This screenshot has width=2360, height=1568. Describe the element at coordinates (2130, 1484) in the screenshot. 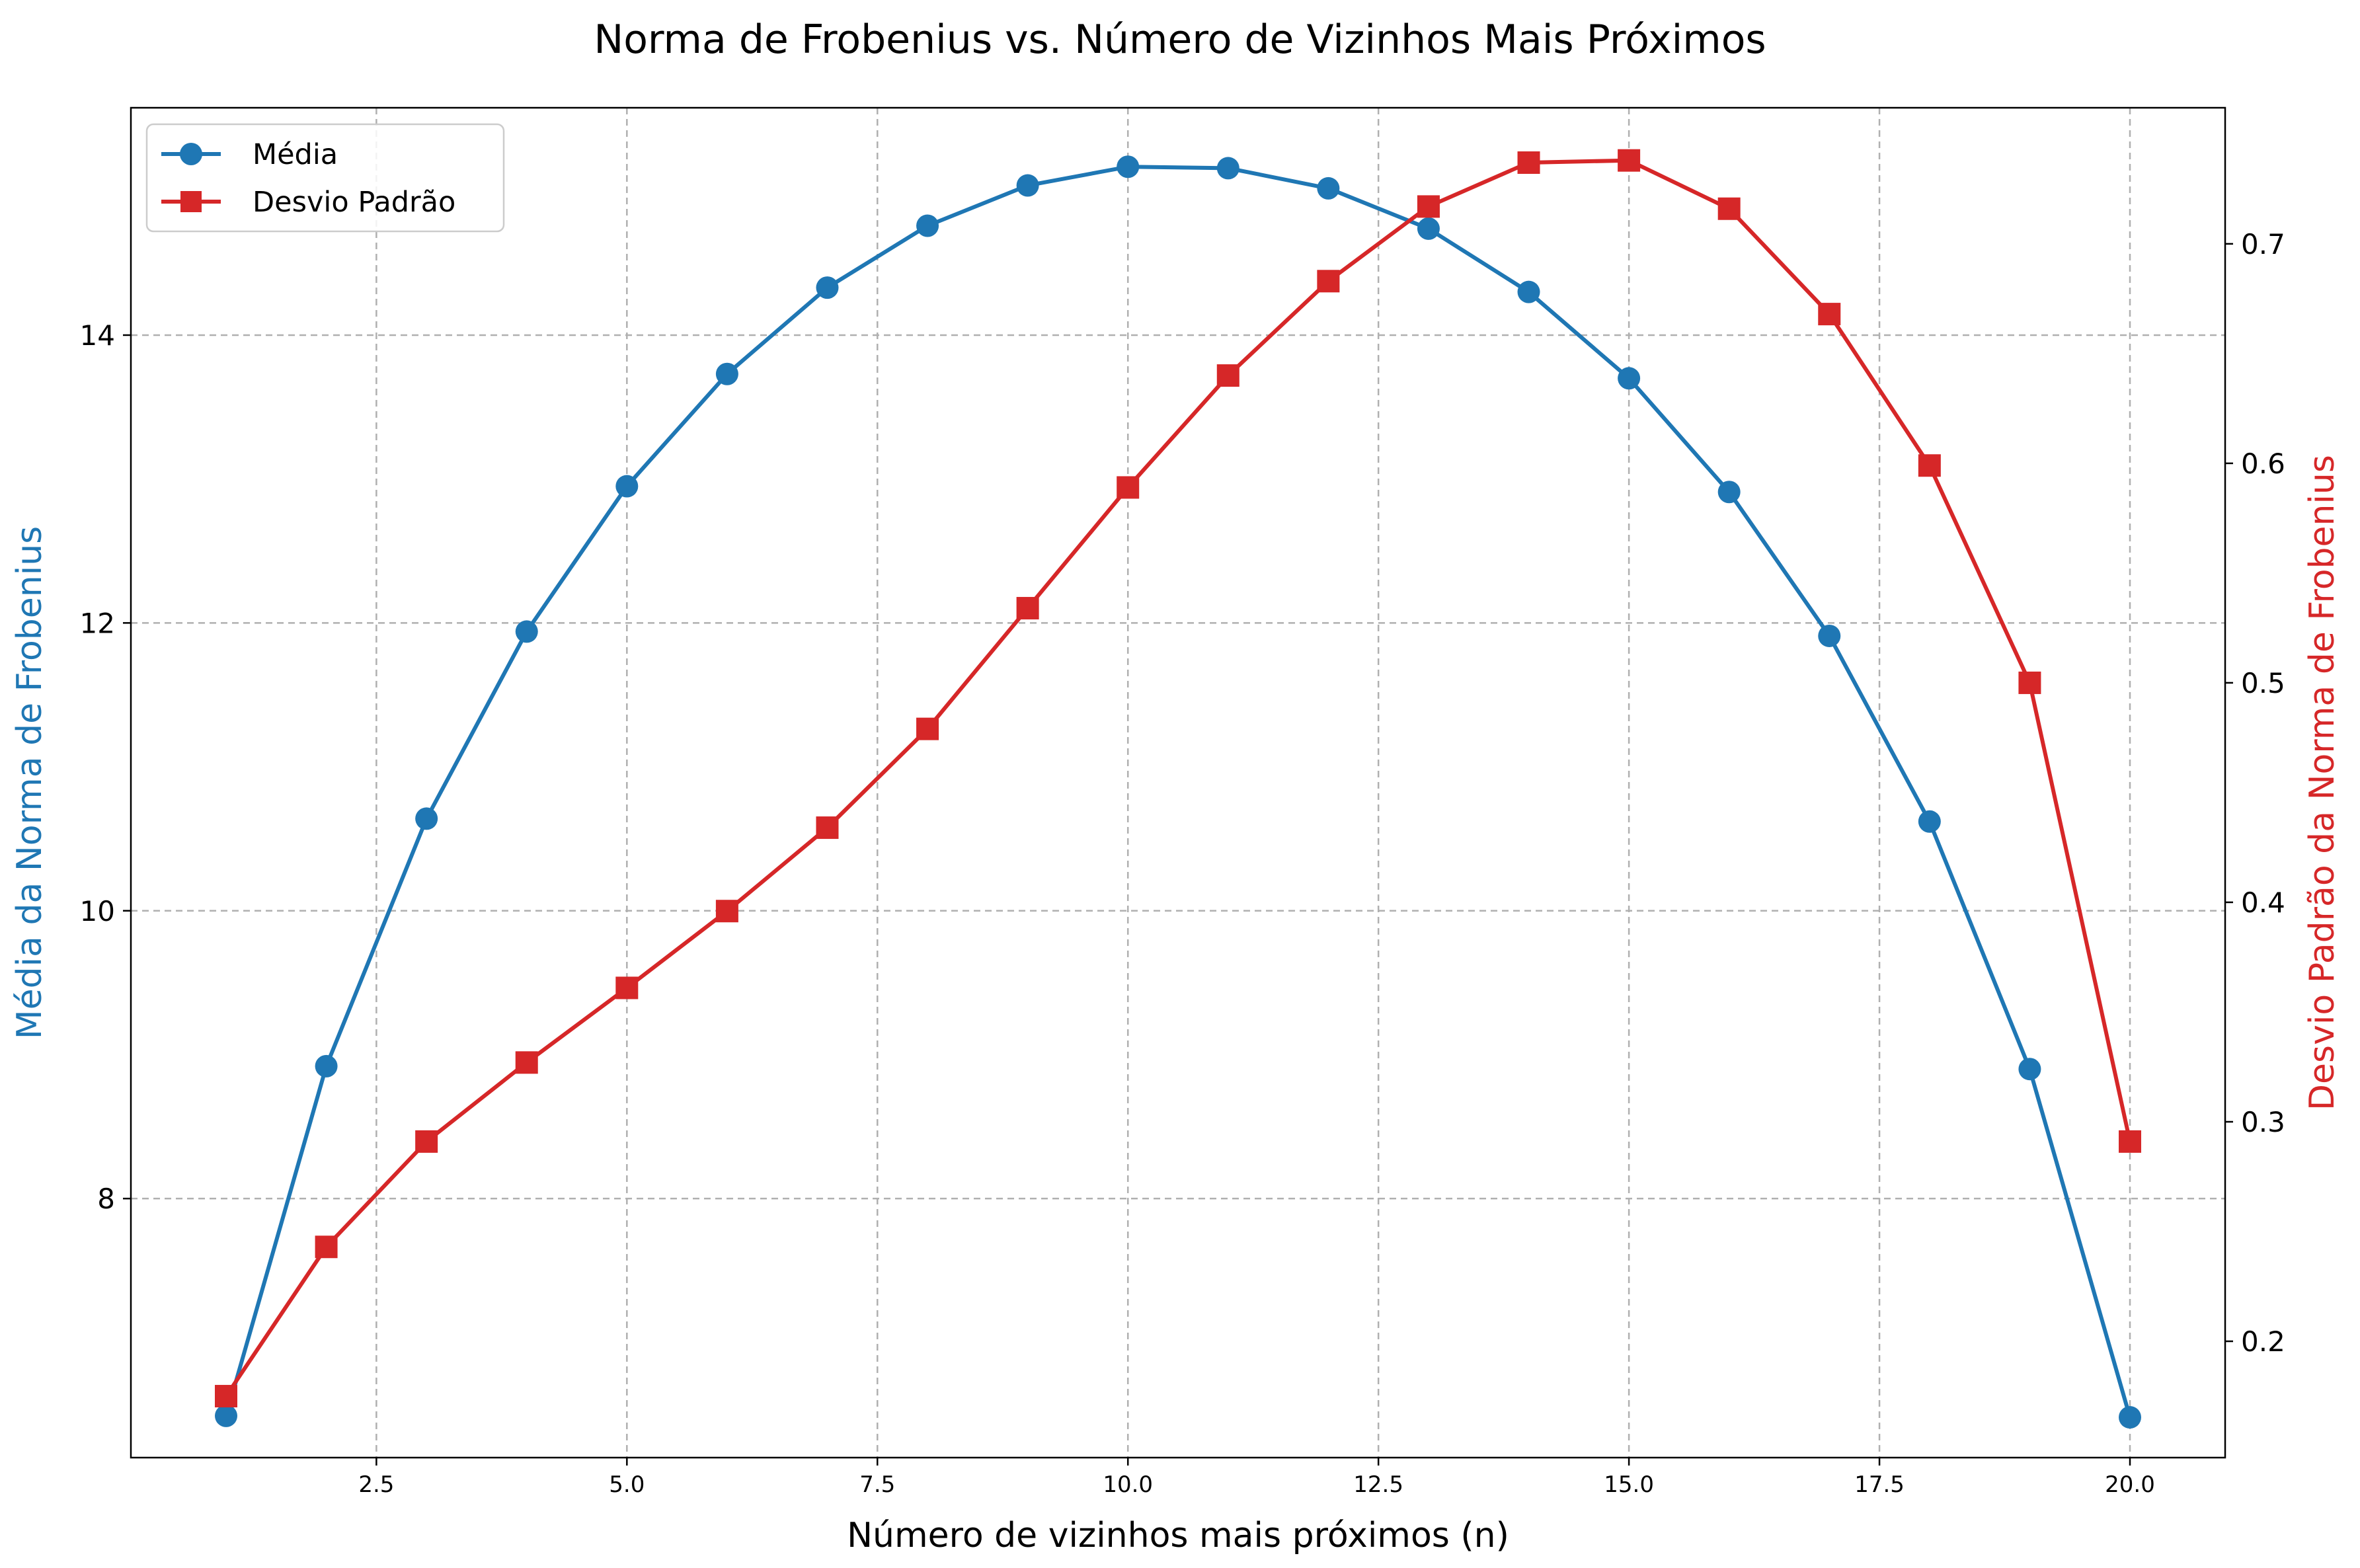

I see `x-tick-label: 20.0` at that location.